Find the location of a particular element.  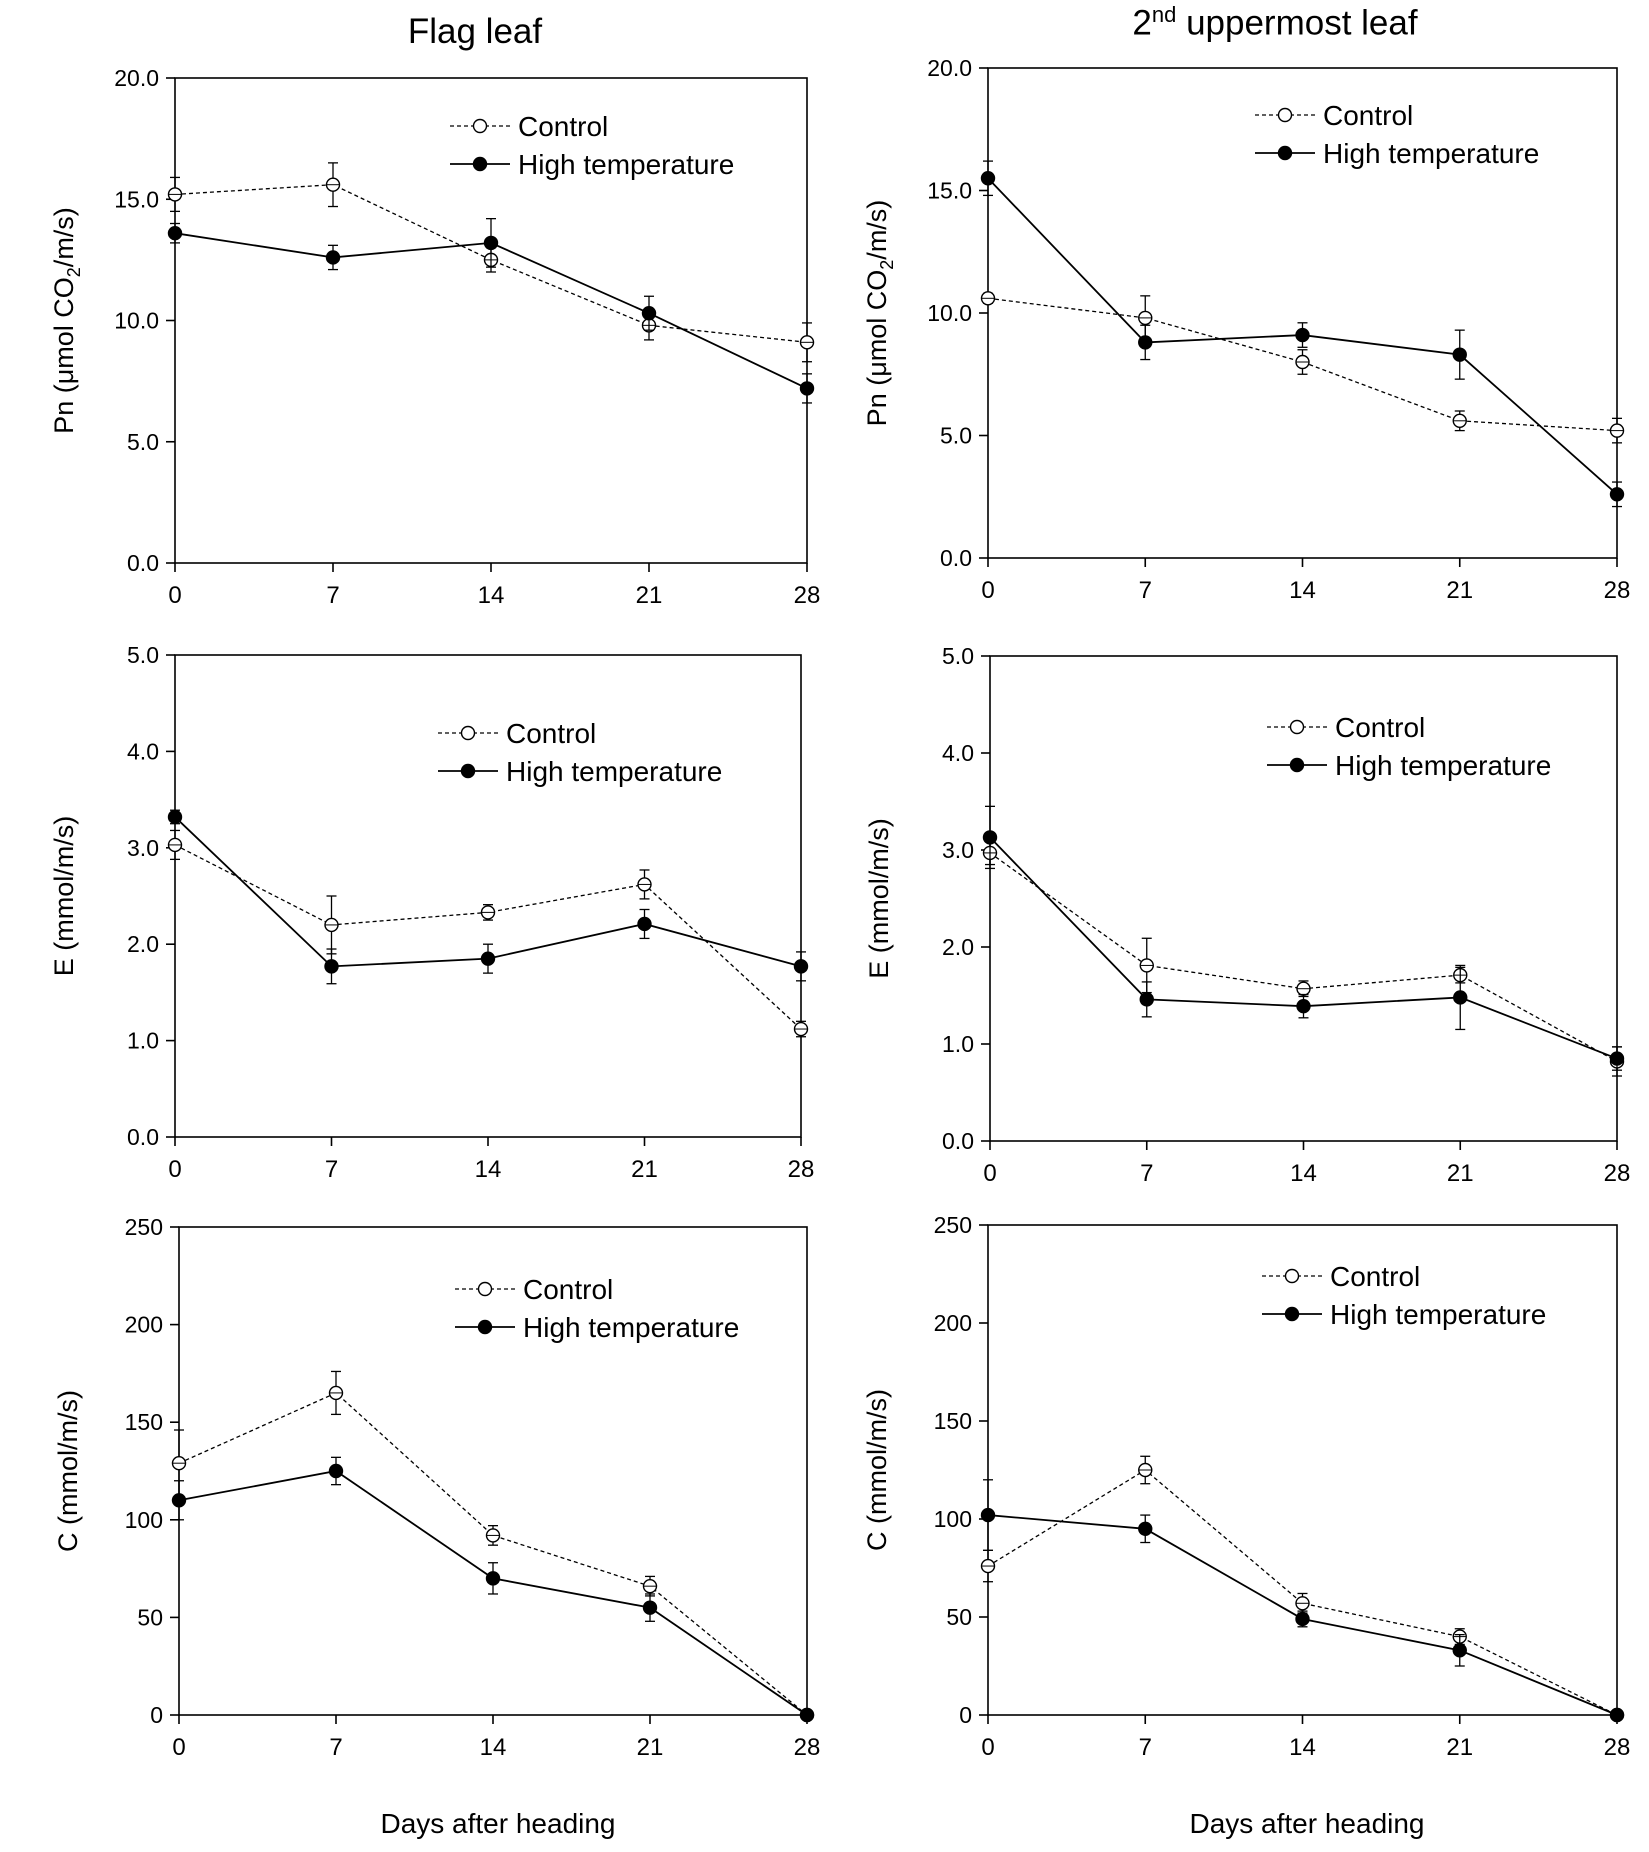

y-tick-label: 5.0 is located at coordinates (958, 656).